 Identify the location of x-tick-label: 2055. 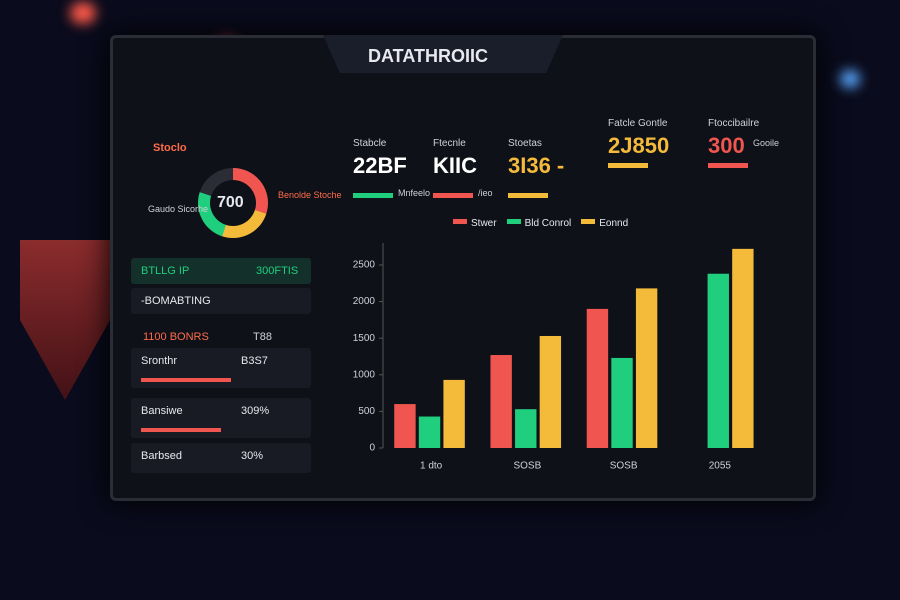
(720, 466).